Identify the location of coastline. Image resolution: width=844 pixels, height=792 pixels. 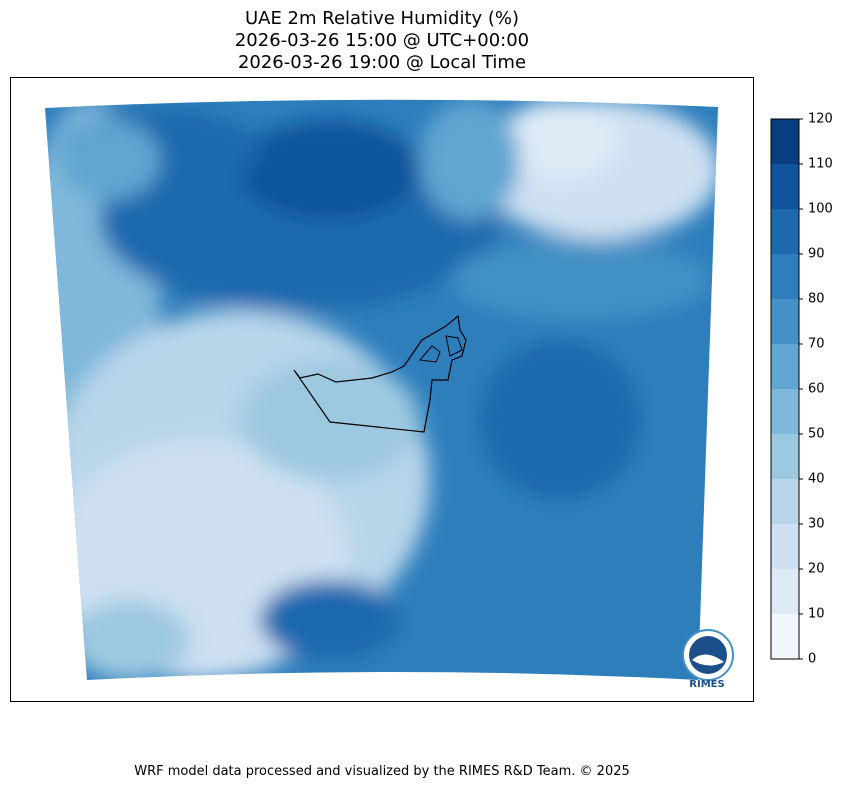
(441, 349).